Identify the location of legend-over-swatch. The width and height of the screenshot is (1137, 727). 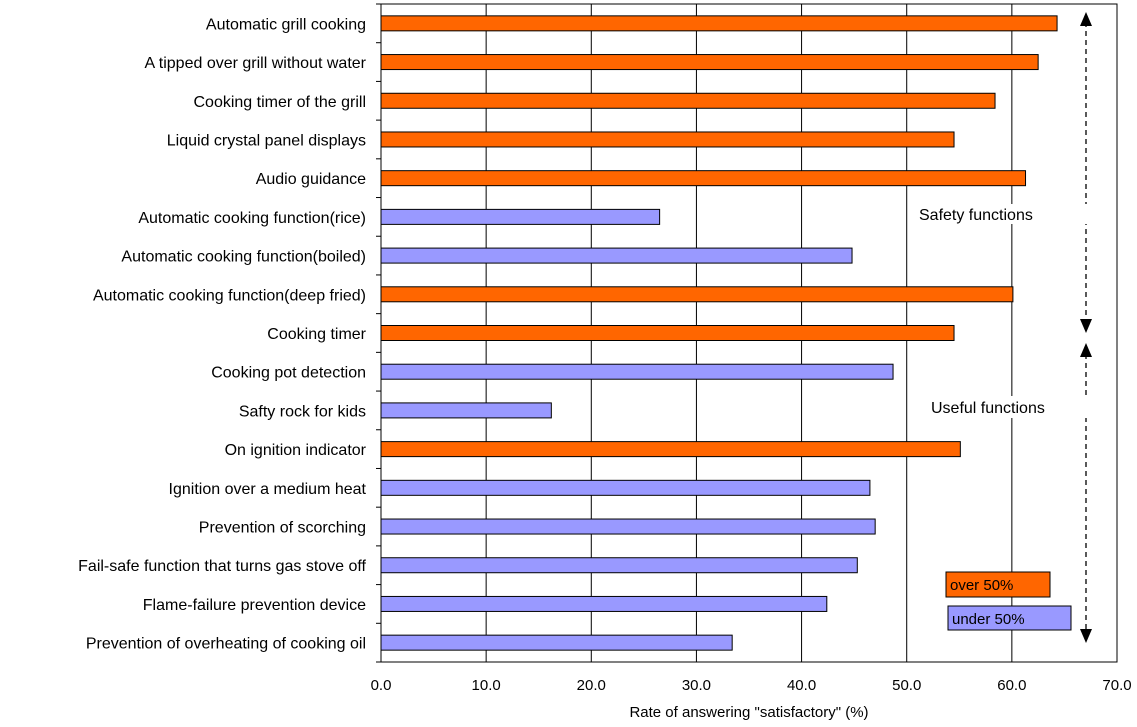
(998, 584).